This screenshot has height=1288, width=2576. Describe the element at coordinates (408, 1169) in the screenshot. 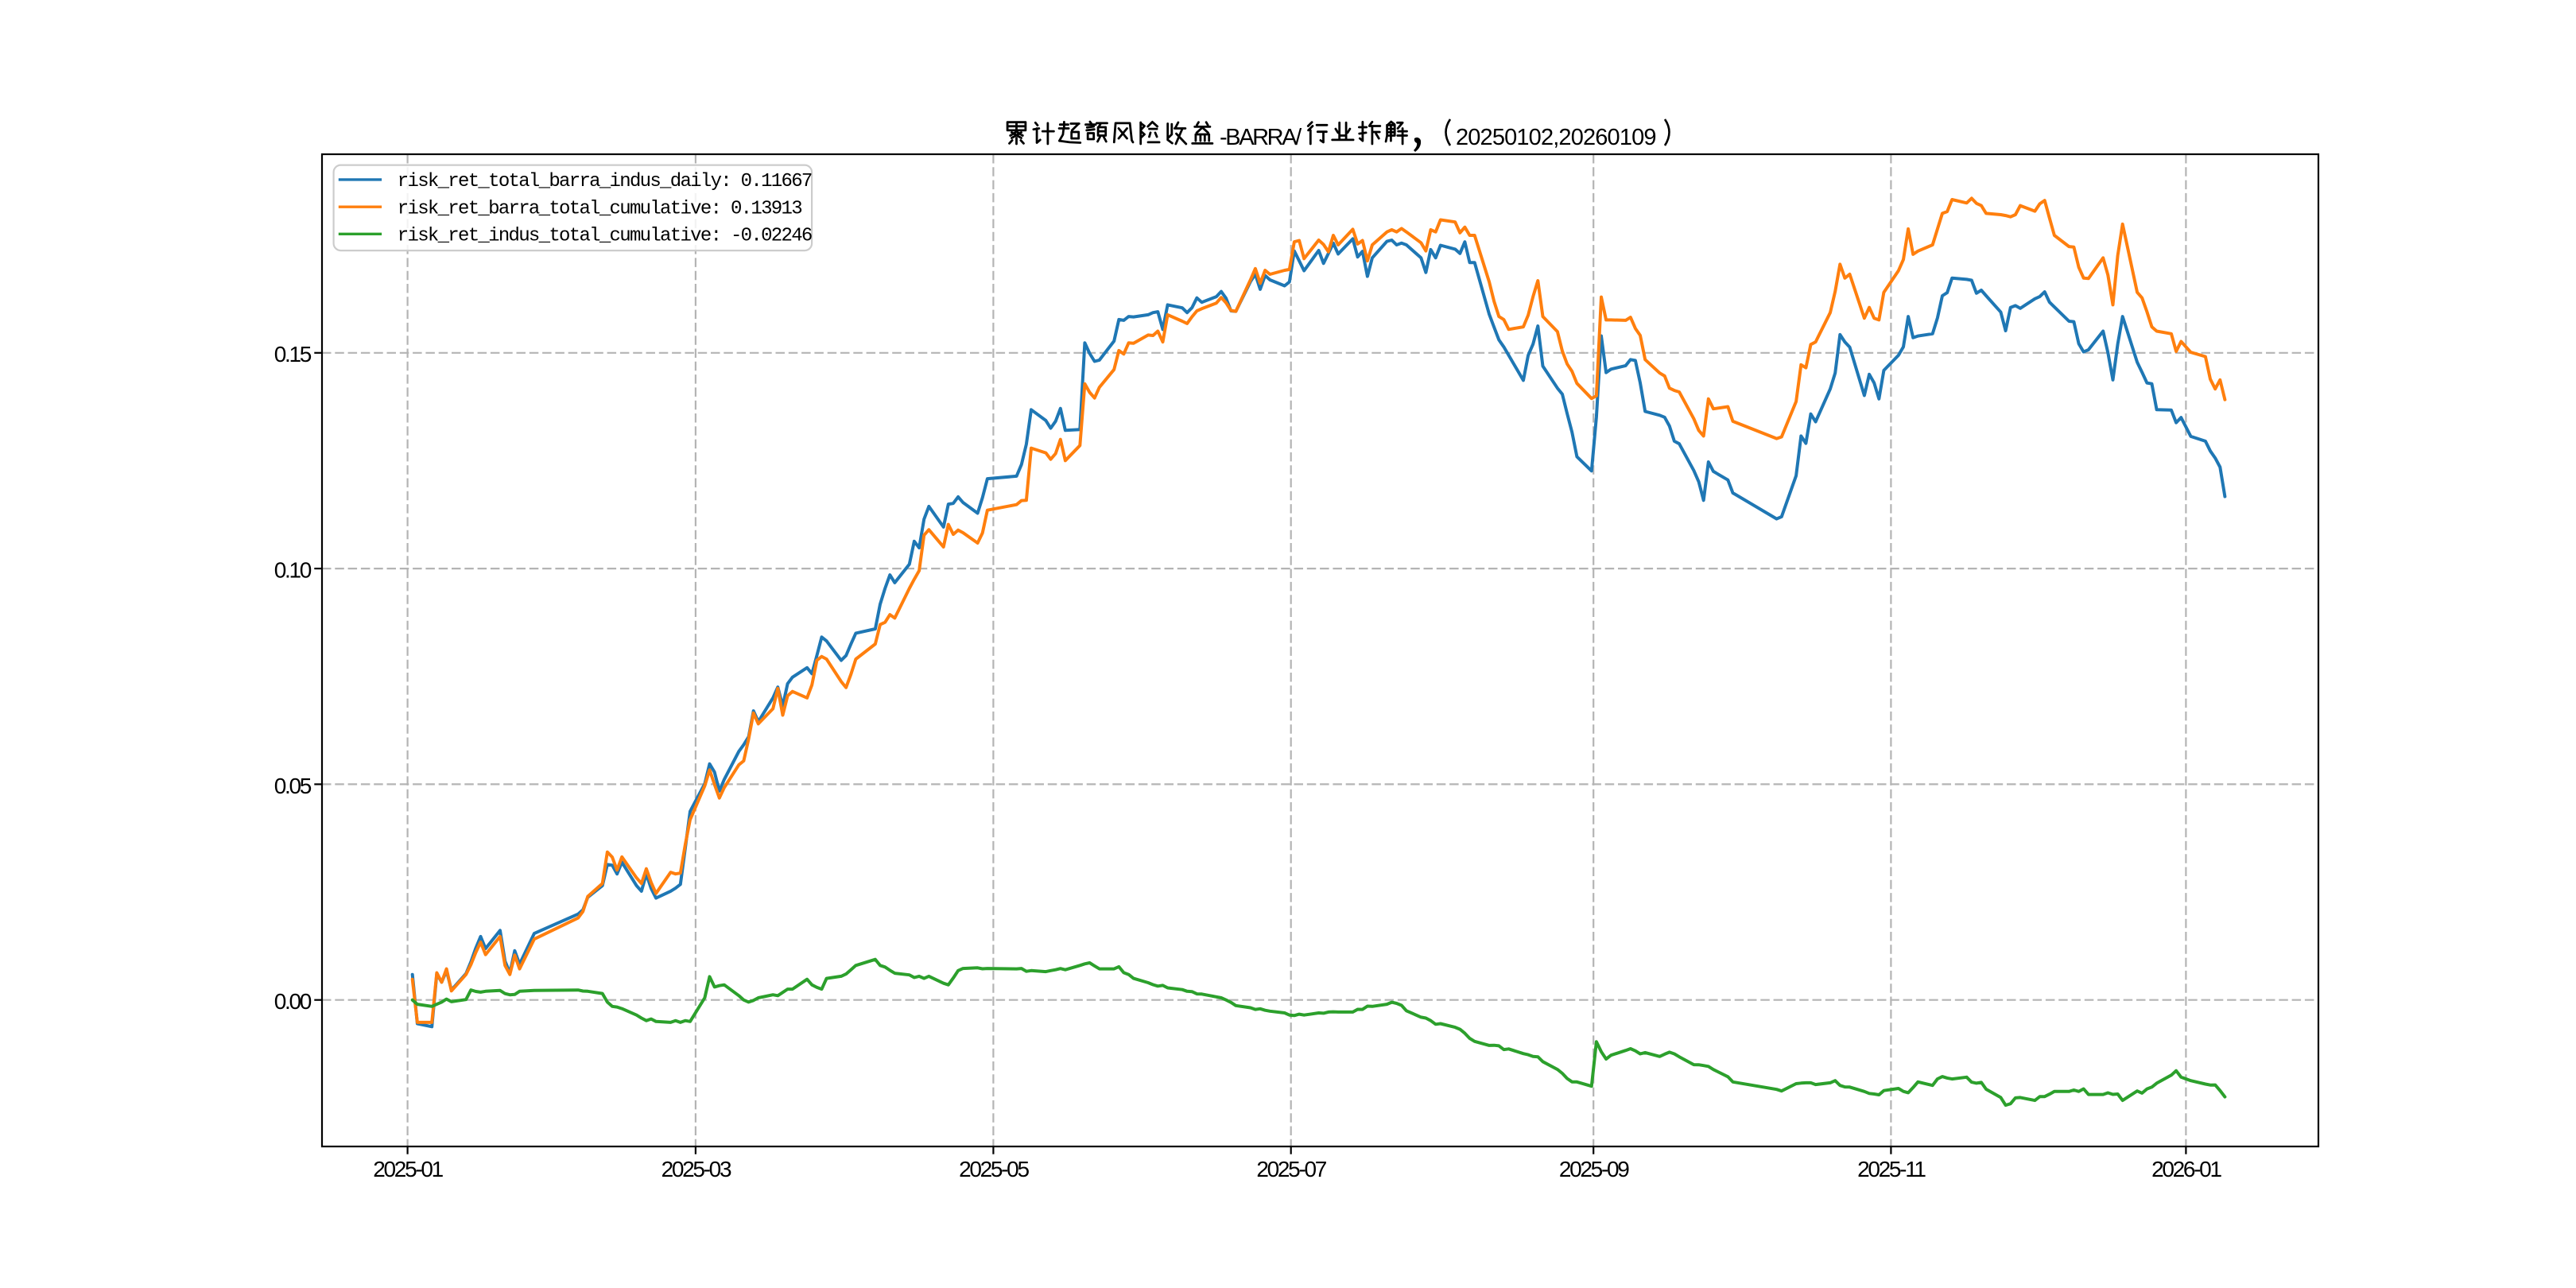

I see `svg-text: 2025-01` at that location.